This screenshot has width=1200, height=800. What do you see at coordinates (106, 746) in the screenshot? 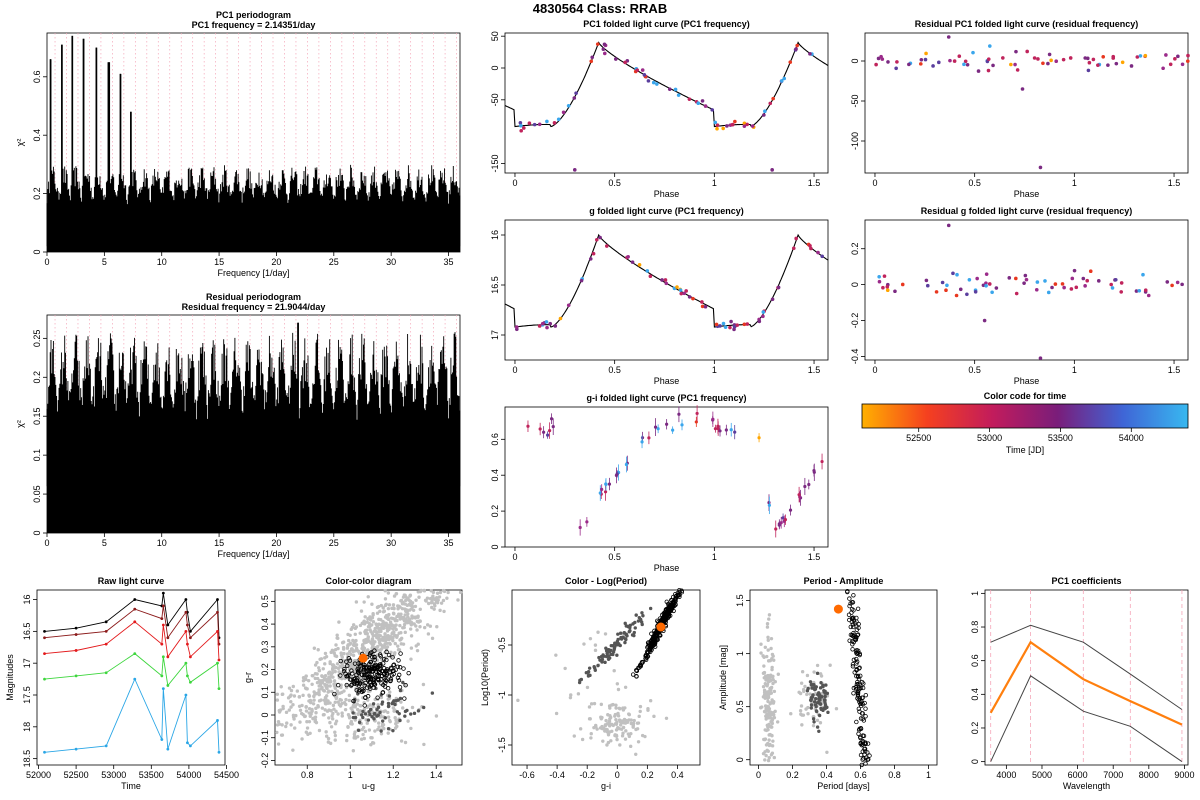
I see `series-point-u` at bounding box center [106, 746].